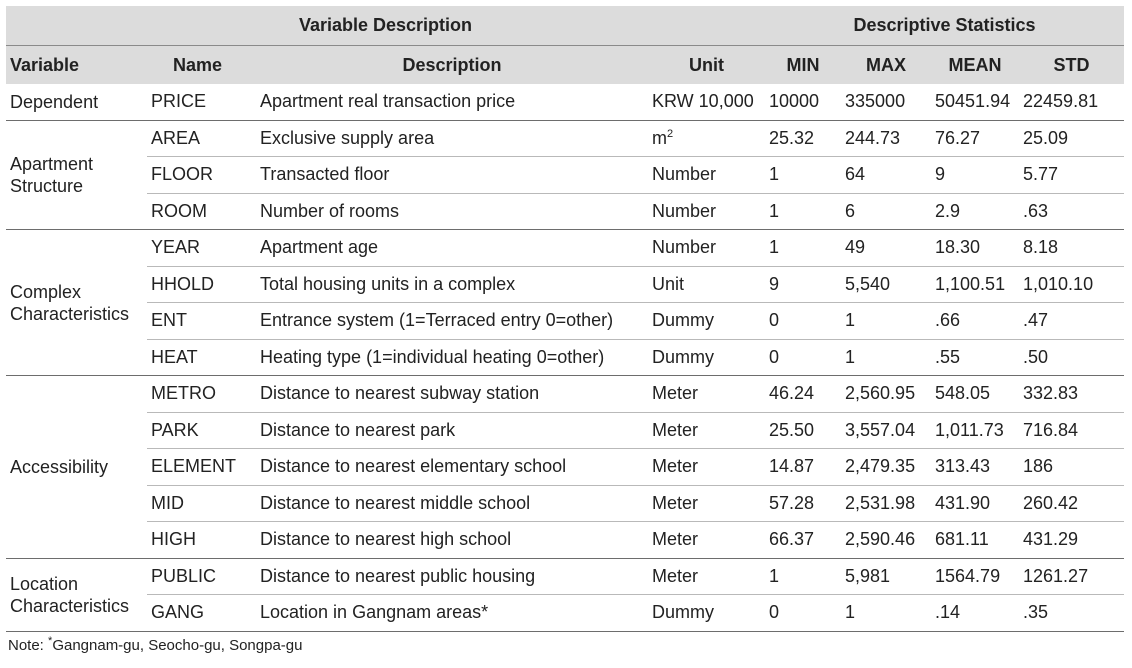  Describe the element at coordinates (201, 576) in the screenshot. I see `cell-name: PUBLIC` at that location.